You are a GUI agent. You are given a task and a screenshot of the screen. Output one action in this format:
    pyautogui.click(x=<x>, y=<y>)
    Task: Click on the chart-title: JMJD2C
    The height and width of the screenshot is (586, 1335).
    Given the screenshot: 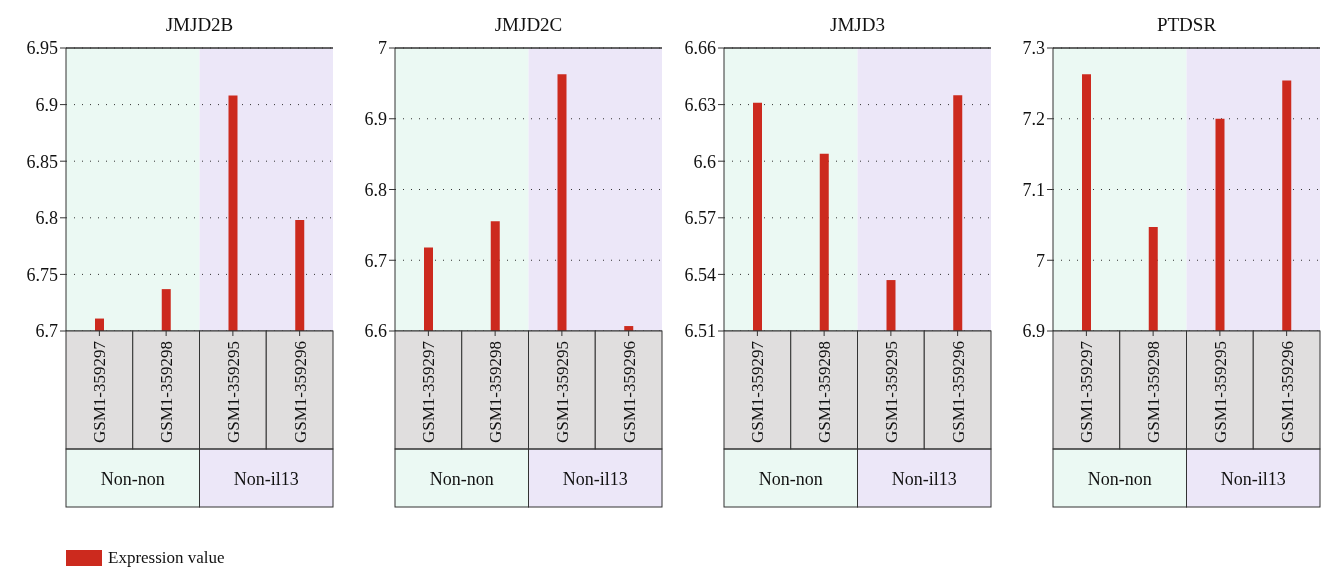 What is the action you would take?
    pyautogui.click(x=528, y=25)
    